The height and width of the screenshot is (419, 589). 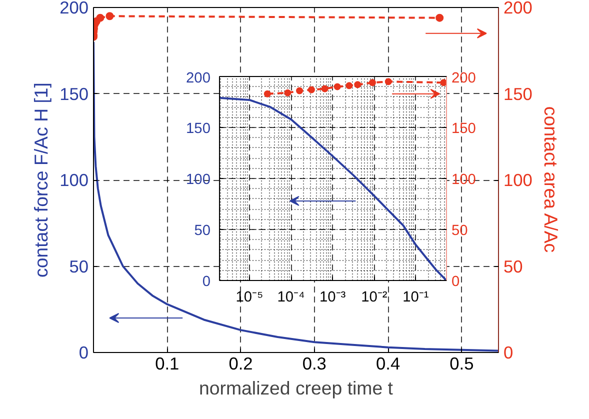 What do you see at coordinates (291, 298) in the screenshot?
I see `x-tick-label: 10⁻⁴` at bounding box center [291, 298].